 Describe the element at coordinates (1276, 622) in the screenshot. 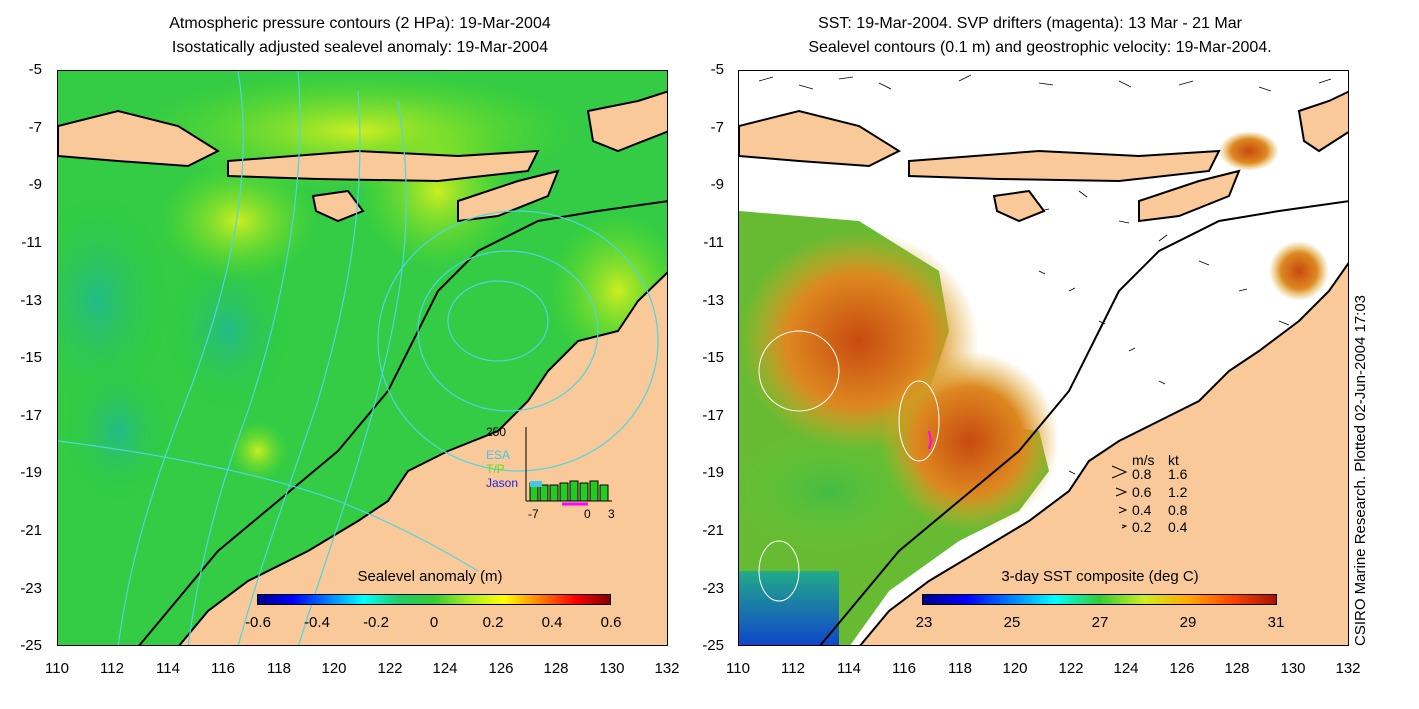

I see `right-cb-tick-4: 31` at that location.